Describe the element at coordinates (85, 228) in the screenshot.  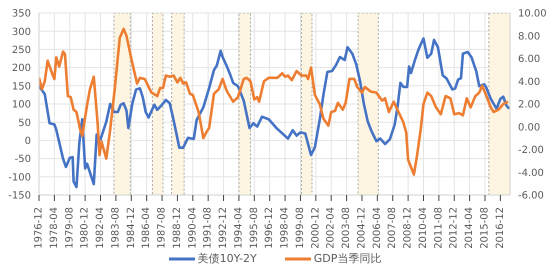
I see `x-tick-label: 1980-12` at that location.